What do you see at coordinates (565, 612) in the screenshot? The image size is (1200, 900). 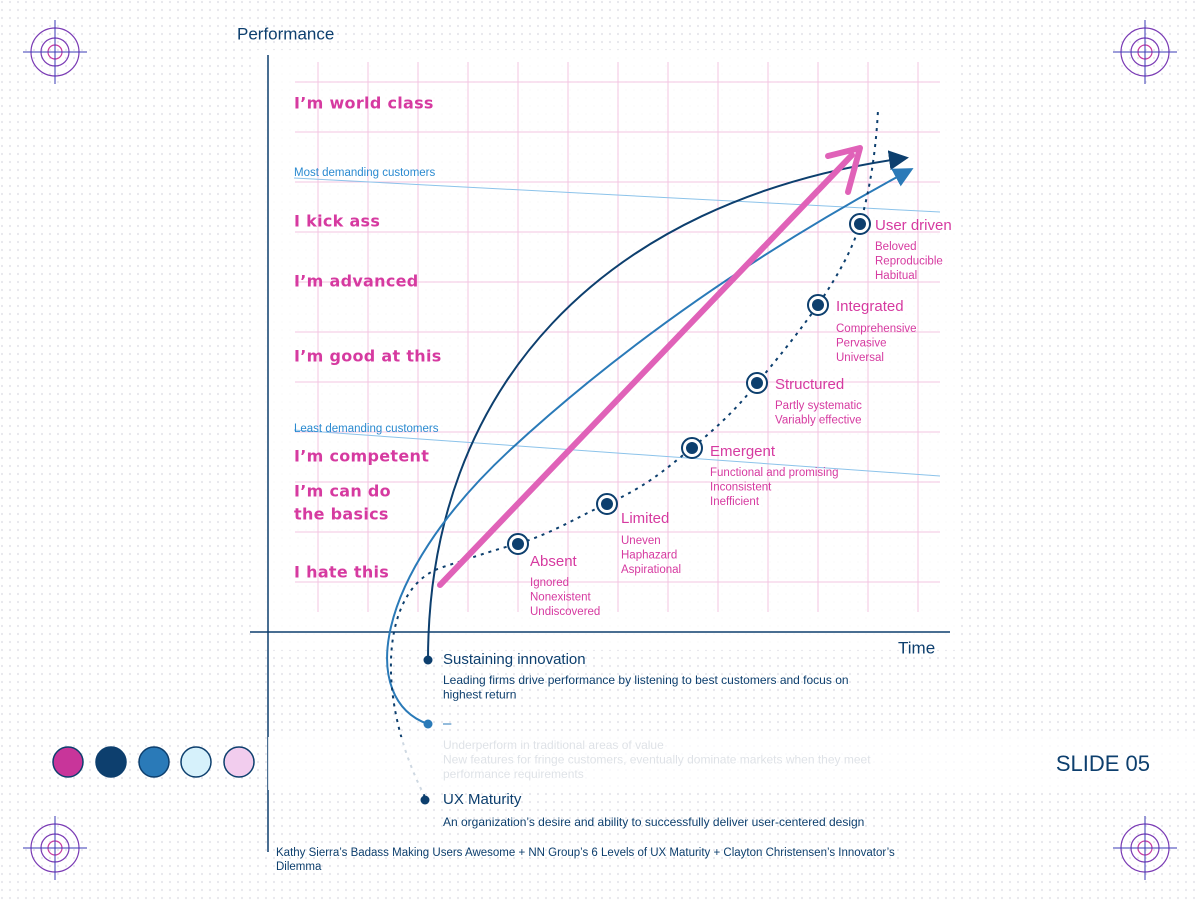 I see `stage-trait: Undiscovered` at bounding box center [565, 612].